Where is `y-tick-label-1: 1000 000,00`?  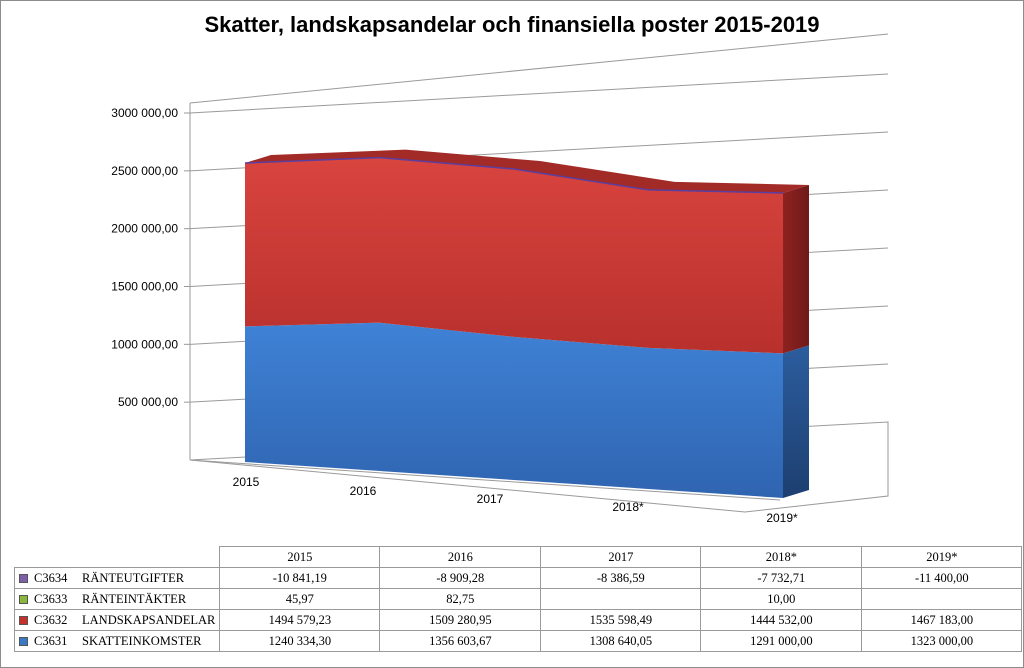 y-tick-label-1: 1000 000,00 is located at coordinates (144, 344).